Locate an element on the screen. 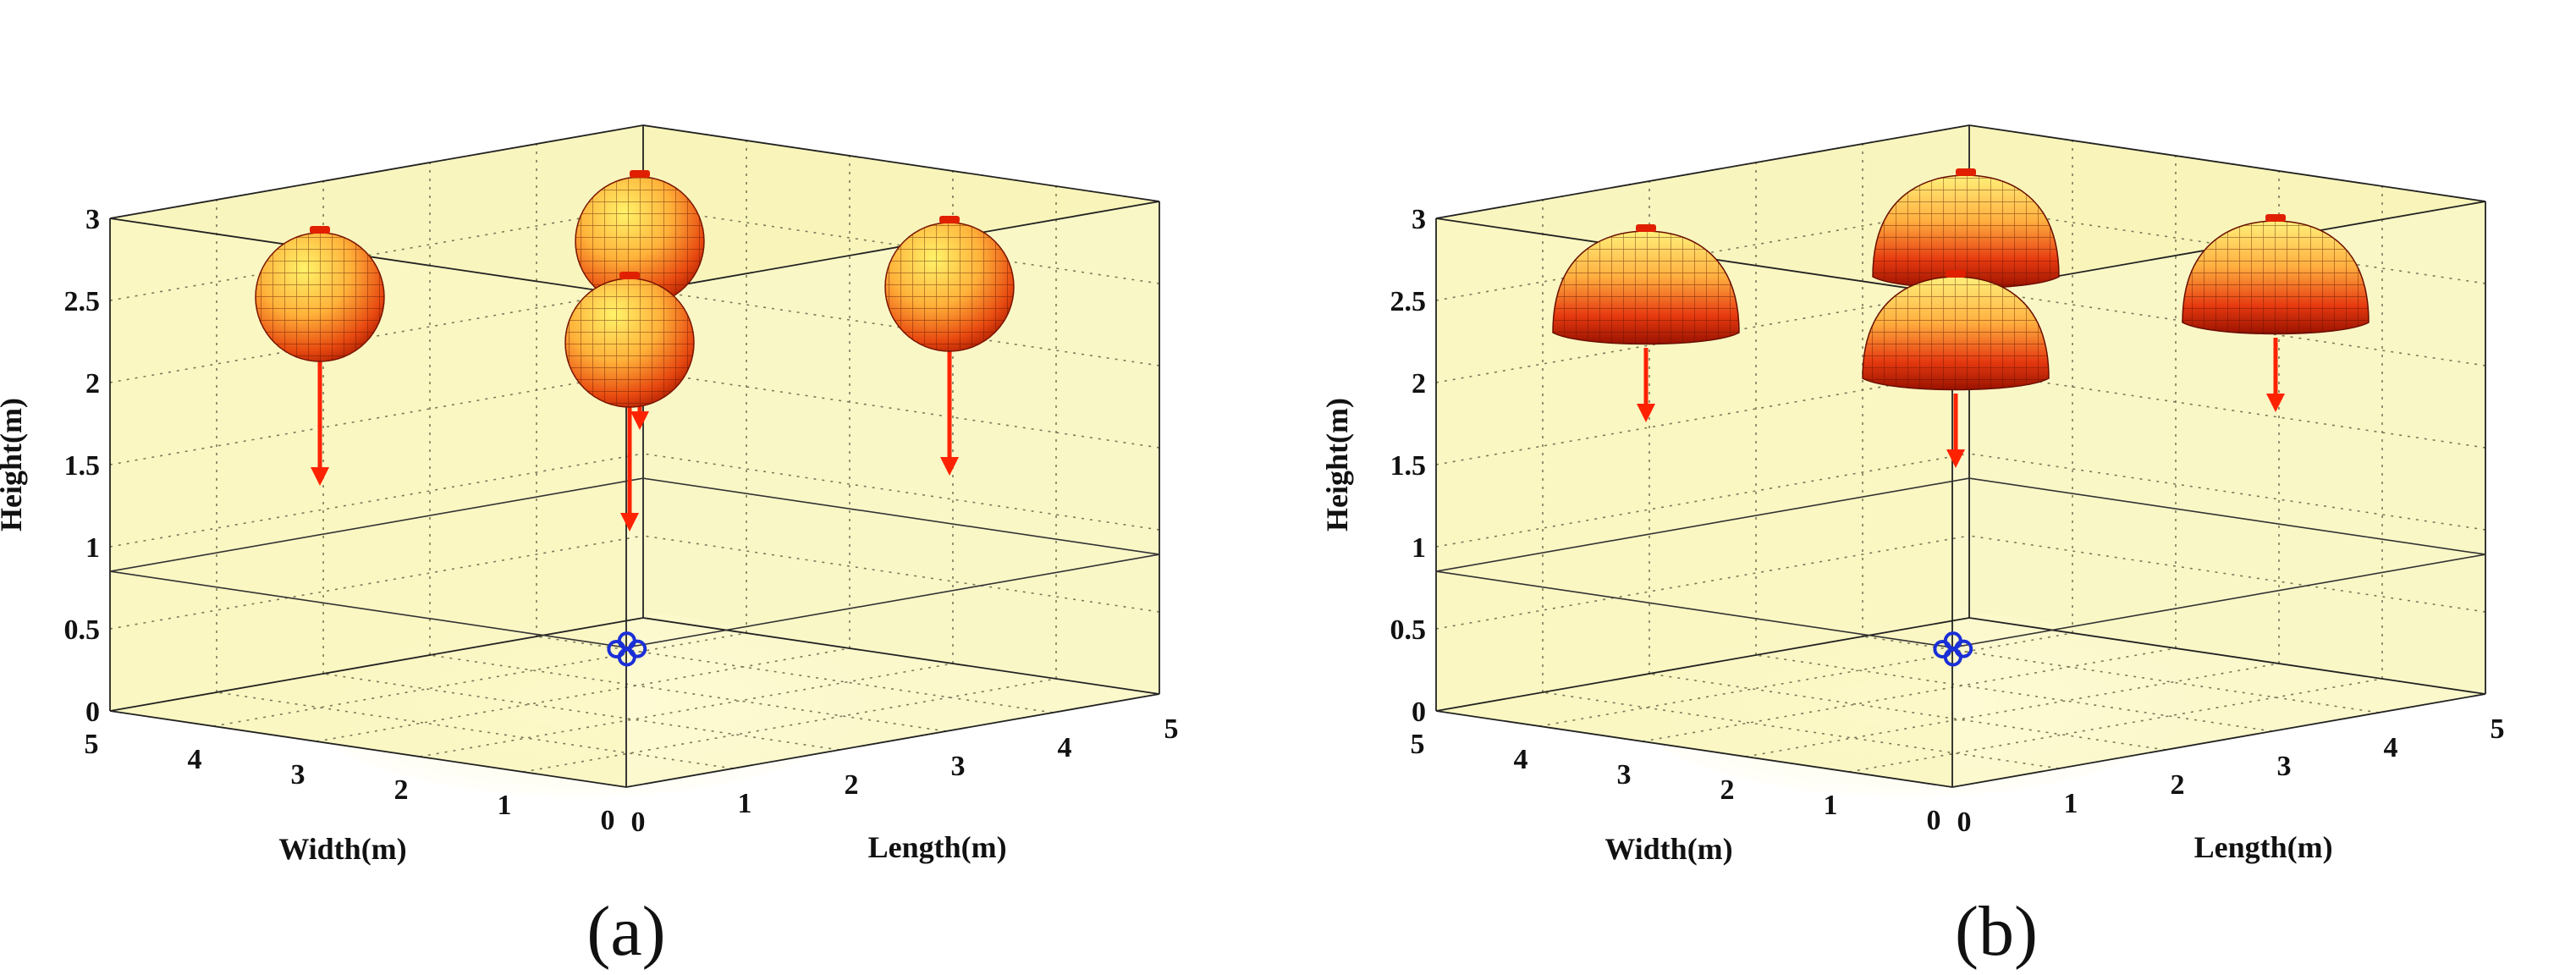  z-tick-label: 1 is located at coordinates (1419, 548).